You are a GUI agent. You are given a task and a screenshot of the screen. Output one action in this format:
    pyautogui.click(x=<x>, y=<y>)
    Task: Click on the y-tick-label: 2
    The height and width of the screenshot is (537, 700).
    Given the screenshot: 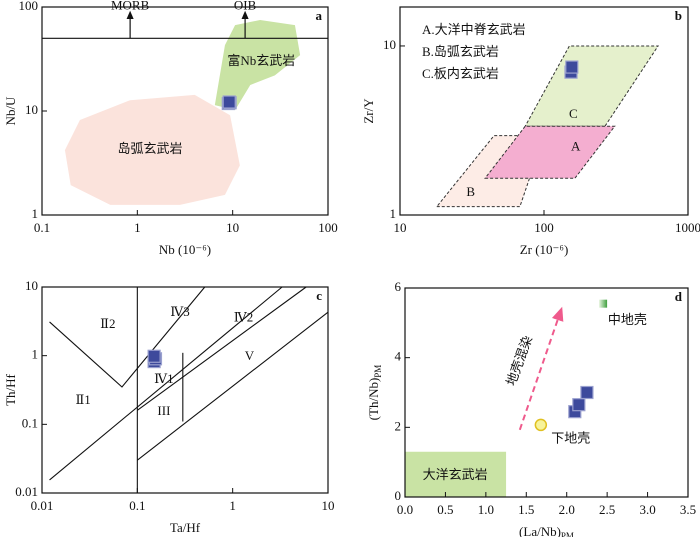 What is the action you would take?
    pyautogui.click(x=398, y=425)
    